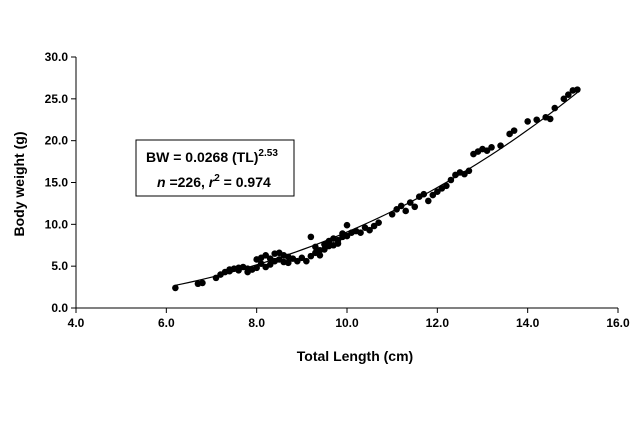 The image size is (641, 424). I want to click on y-tick-label: 15.0, so click(57, 183).